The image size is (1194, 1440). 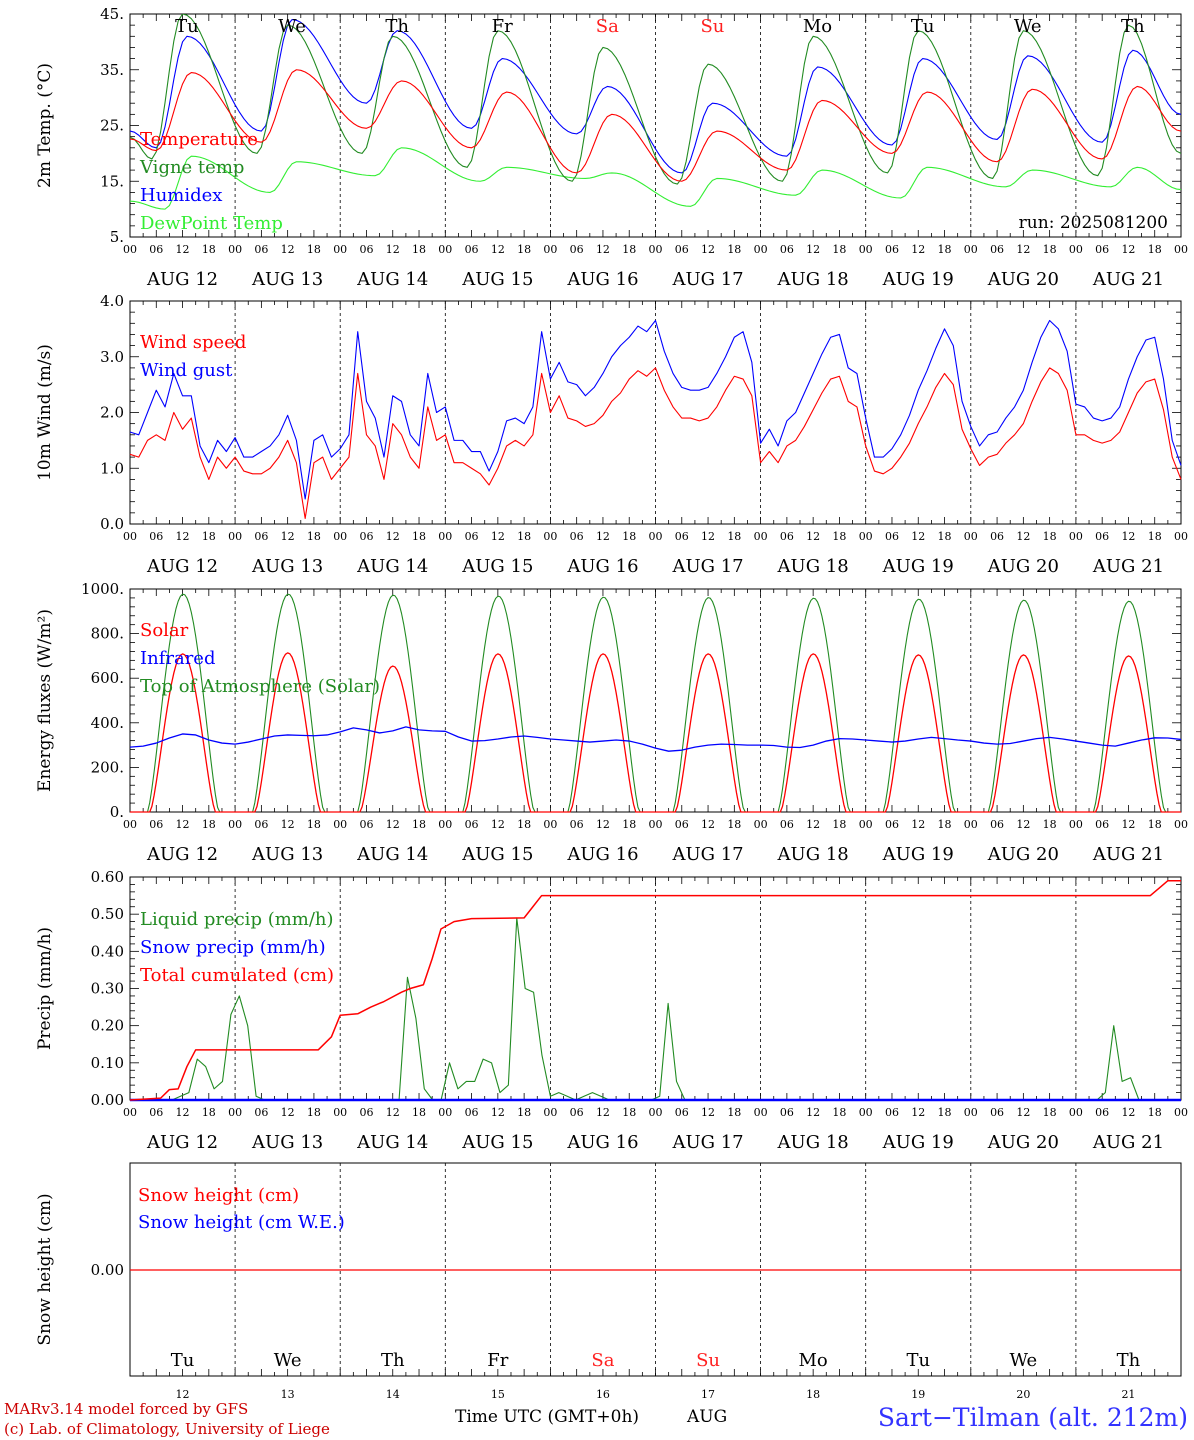 I want to click on legend-entry: Top of Atmosphere (Solar), so click(x=260, y=686).